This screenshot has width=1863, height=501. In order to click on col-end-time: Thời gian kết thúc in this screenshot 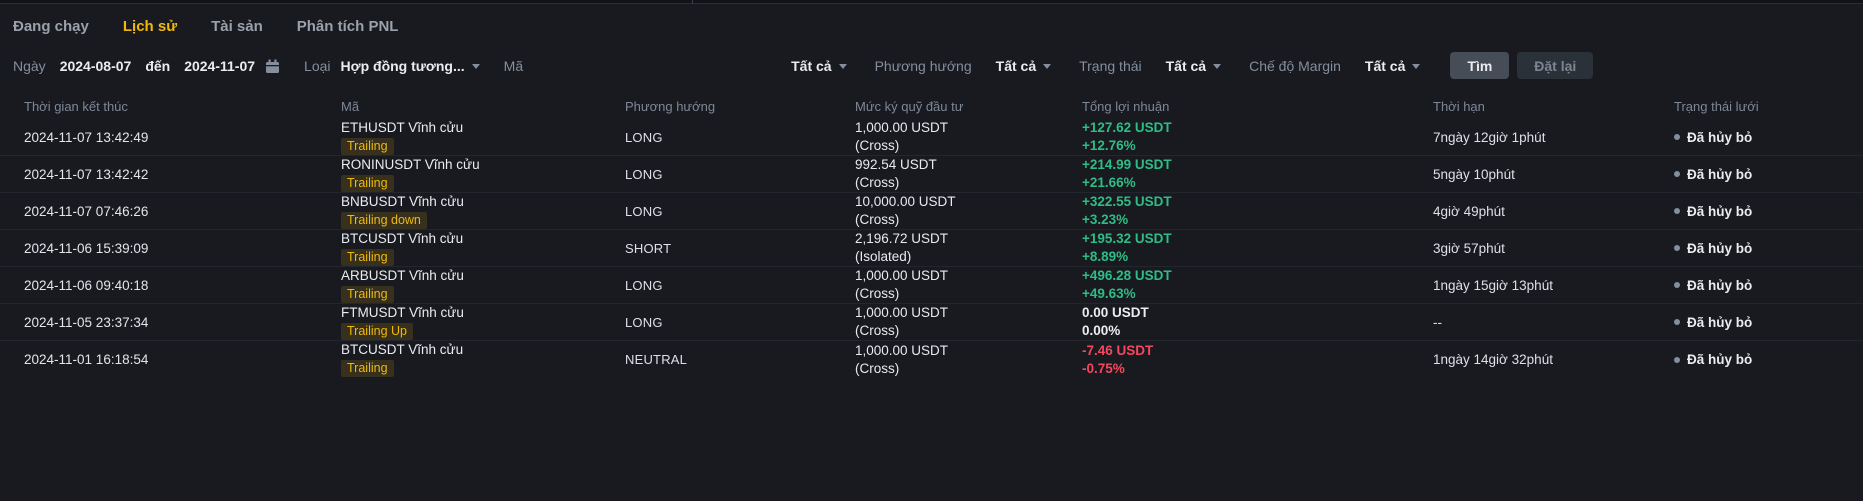, I will do `click(76, 106)`.